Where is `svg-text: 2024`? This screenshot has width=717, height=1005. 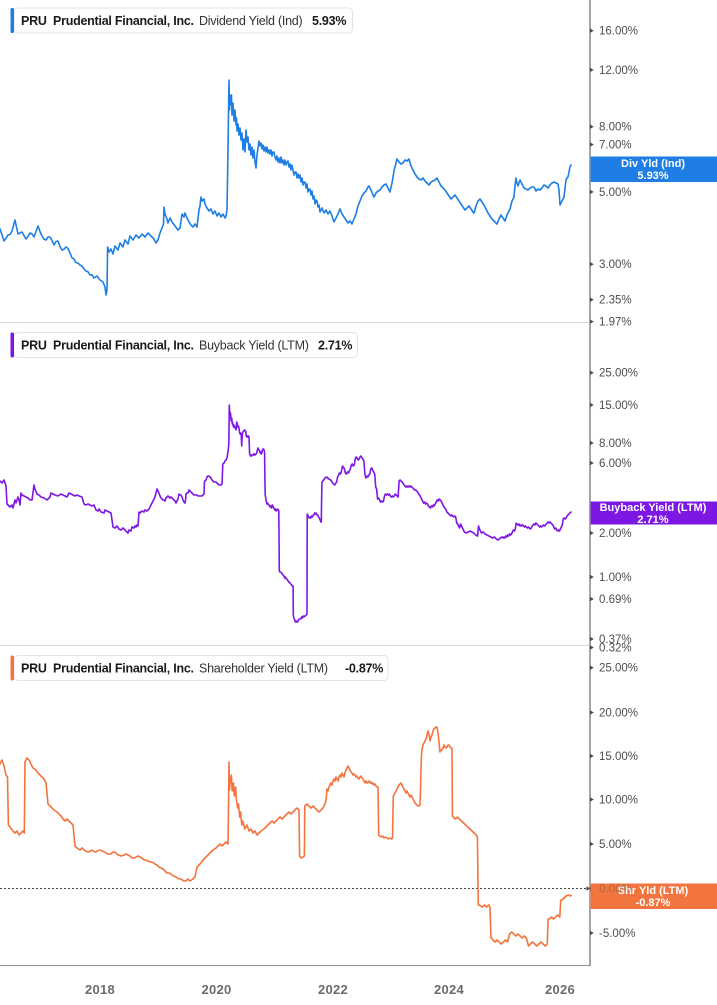 svg-text: 2024 is located at coordinates (449, 989).